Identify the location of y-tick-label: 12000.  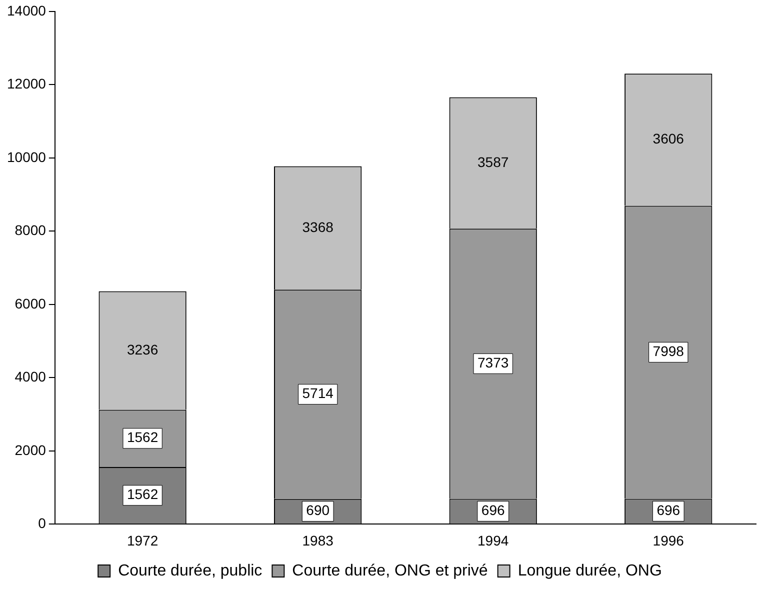
(26, 84).